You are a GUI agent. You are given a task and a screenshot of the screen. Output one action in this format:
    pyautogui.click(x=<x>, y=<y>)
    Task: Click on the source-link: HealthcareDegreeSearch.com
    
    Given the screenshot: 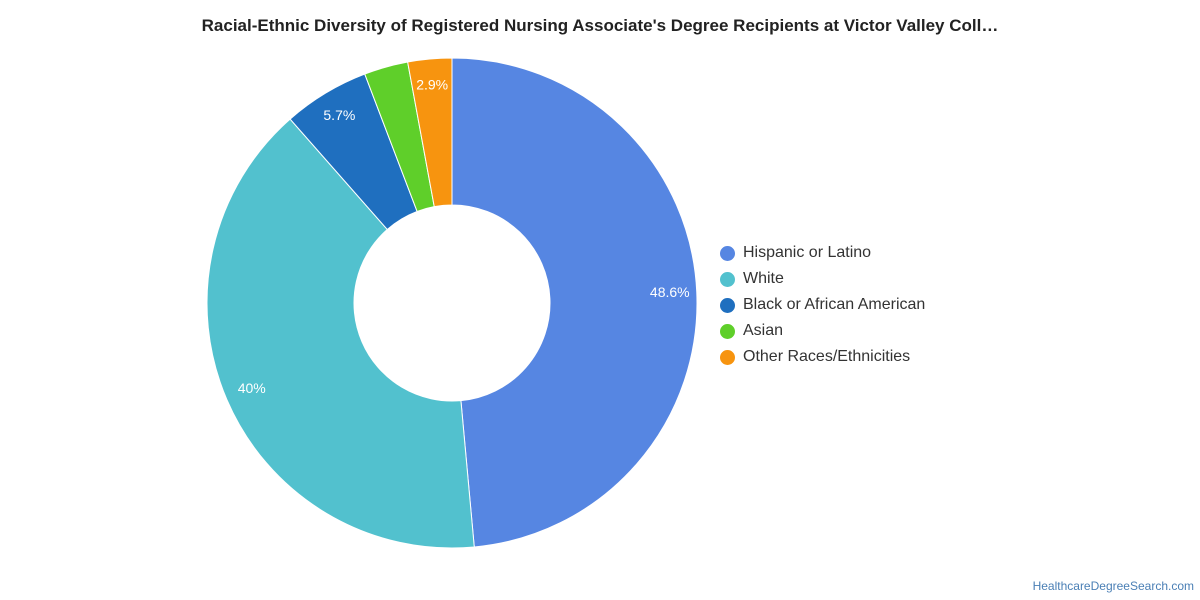 What is the action you would take?
    pyautogui.click(x=1113, y=586)
    